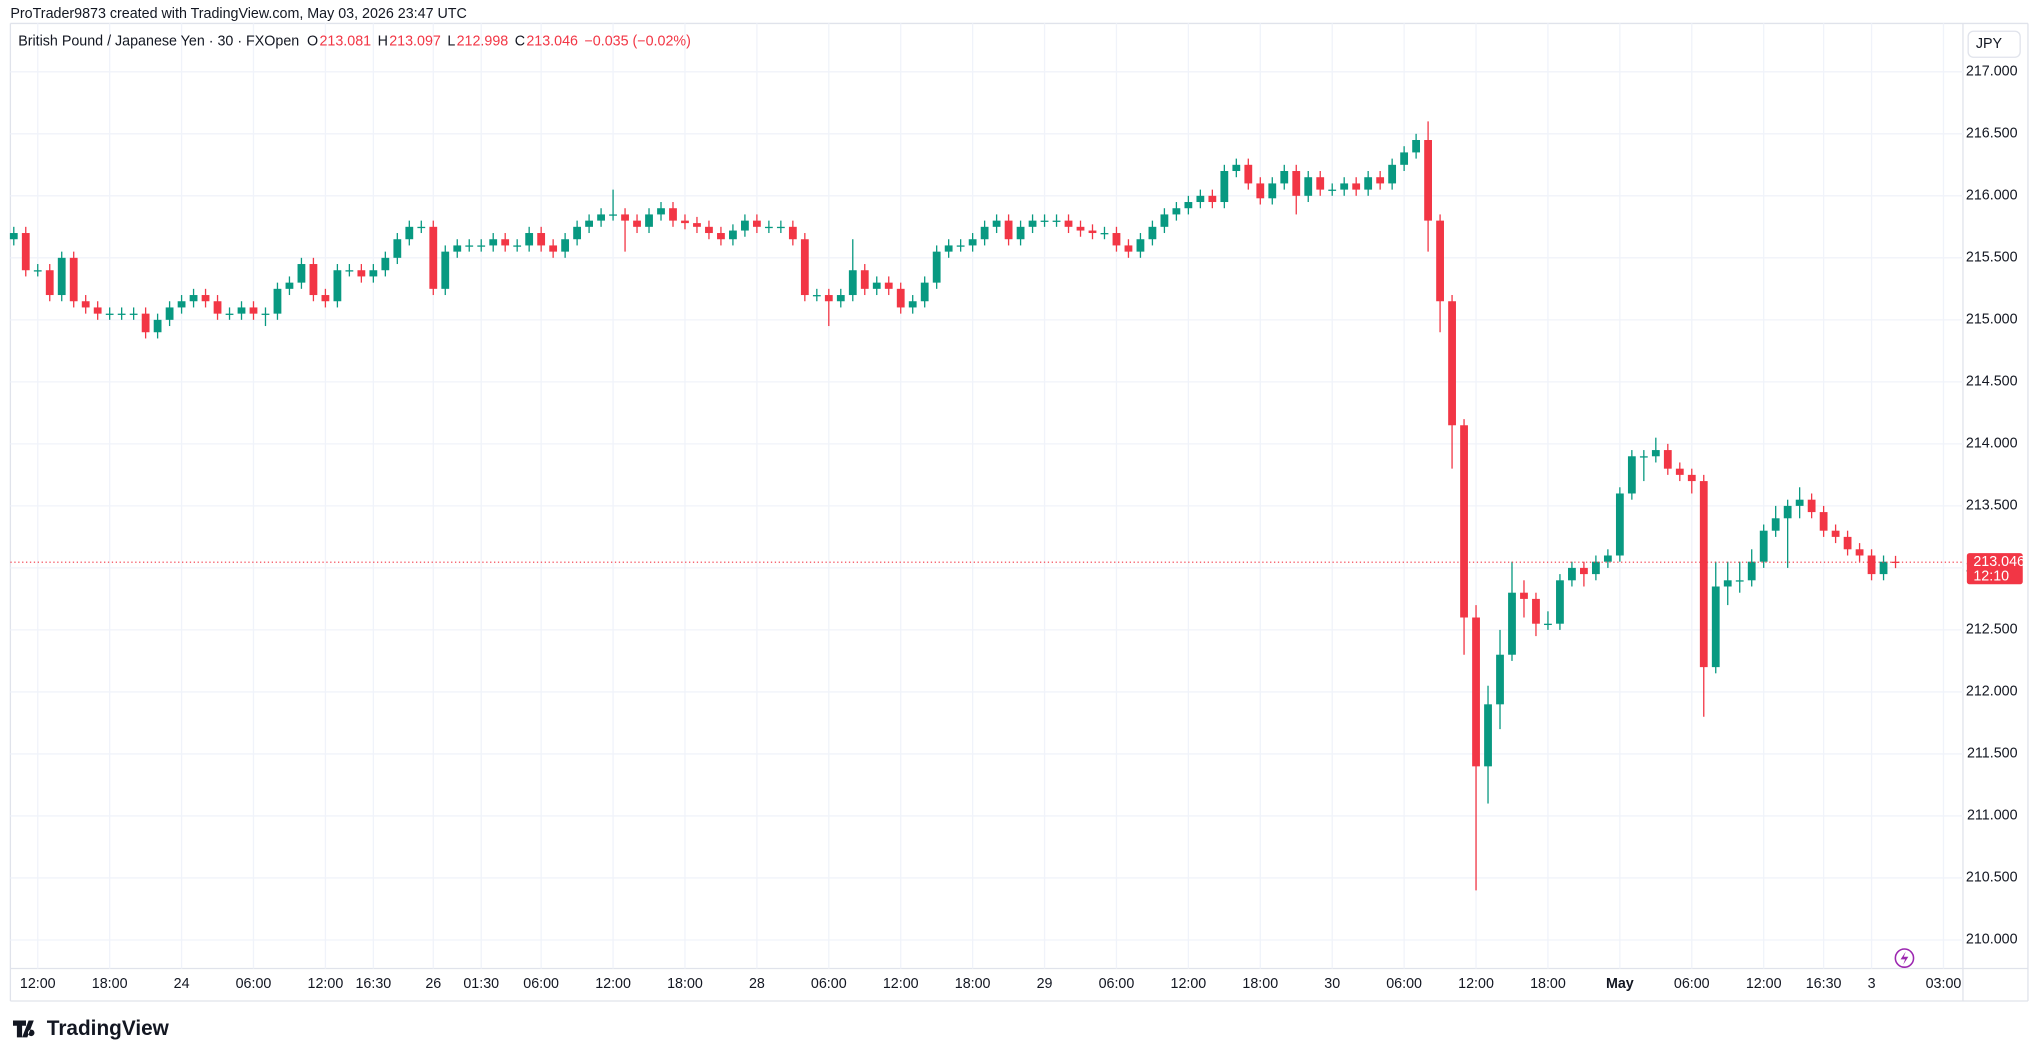 This screenshot has height=1059, width=2039. What do you see at coordinates (1872, 984) in the screenshot?
I see `x-tick-label: 3` at bounding box center [1872, 984].